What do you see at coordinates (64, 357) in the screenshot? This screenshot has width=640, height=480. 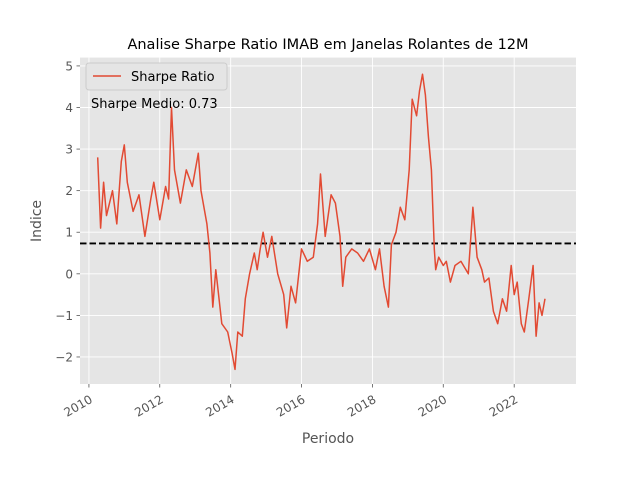 I see `y-tick-label: −2` at bounding box center [64, 357].